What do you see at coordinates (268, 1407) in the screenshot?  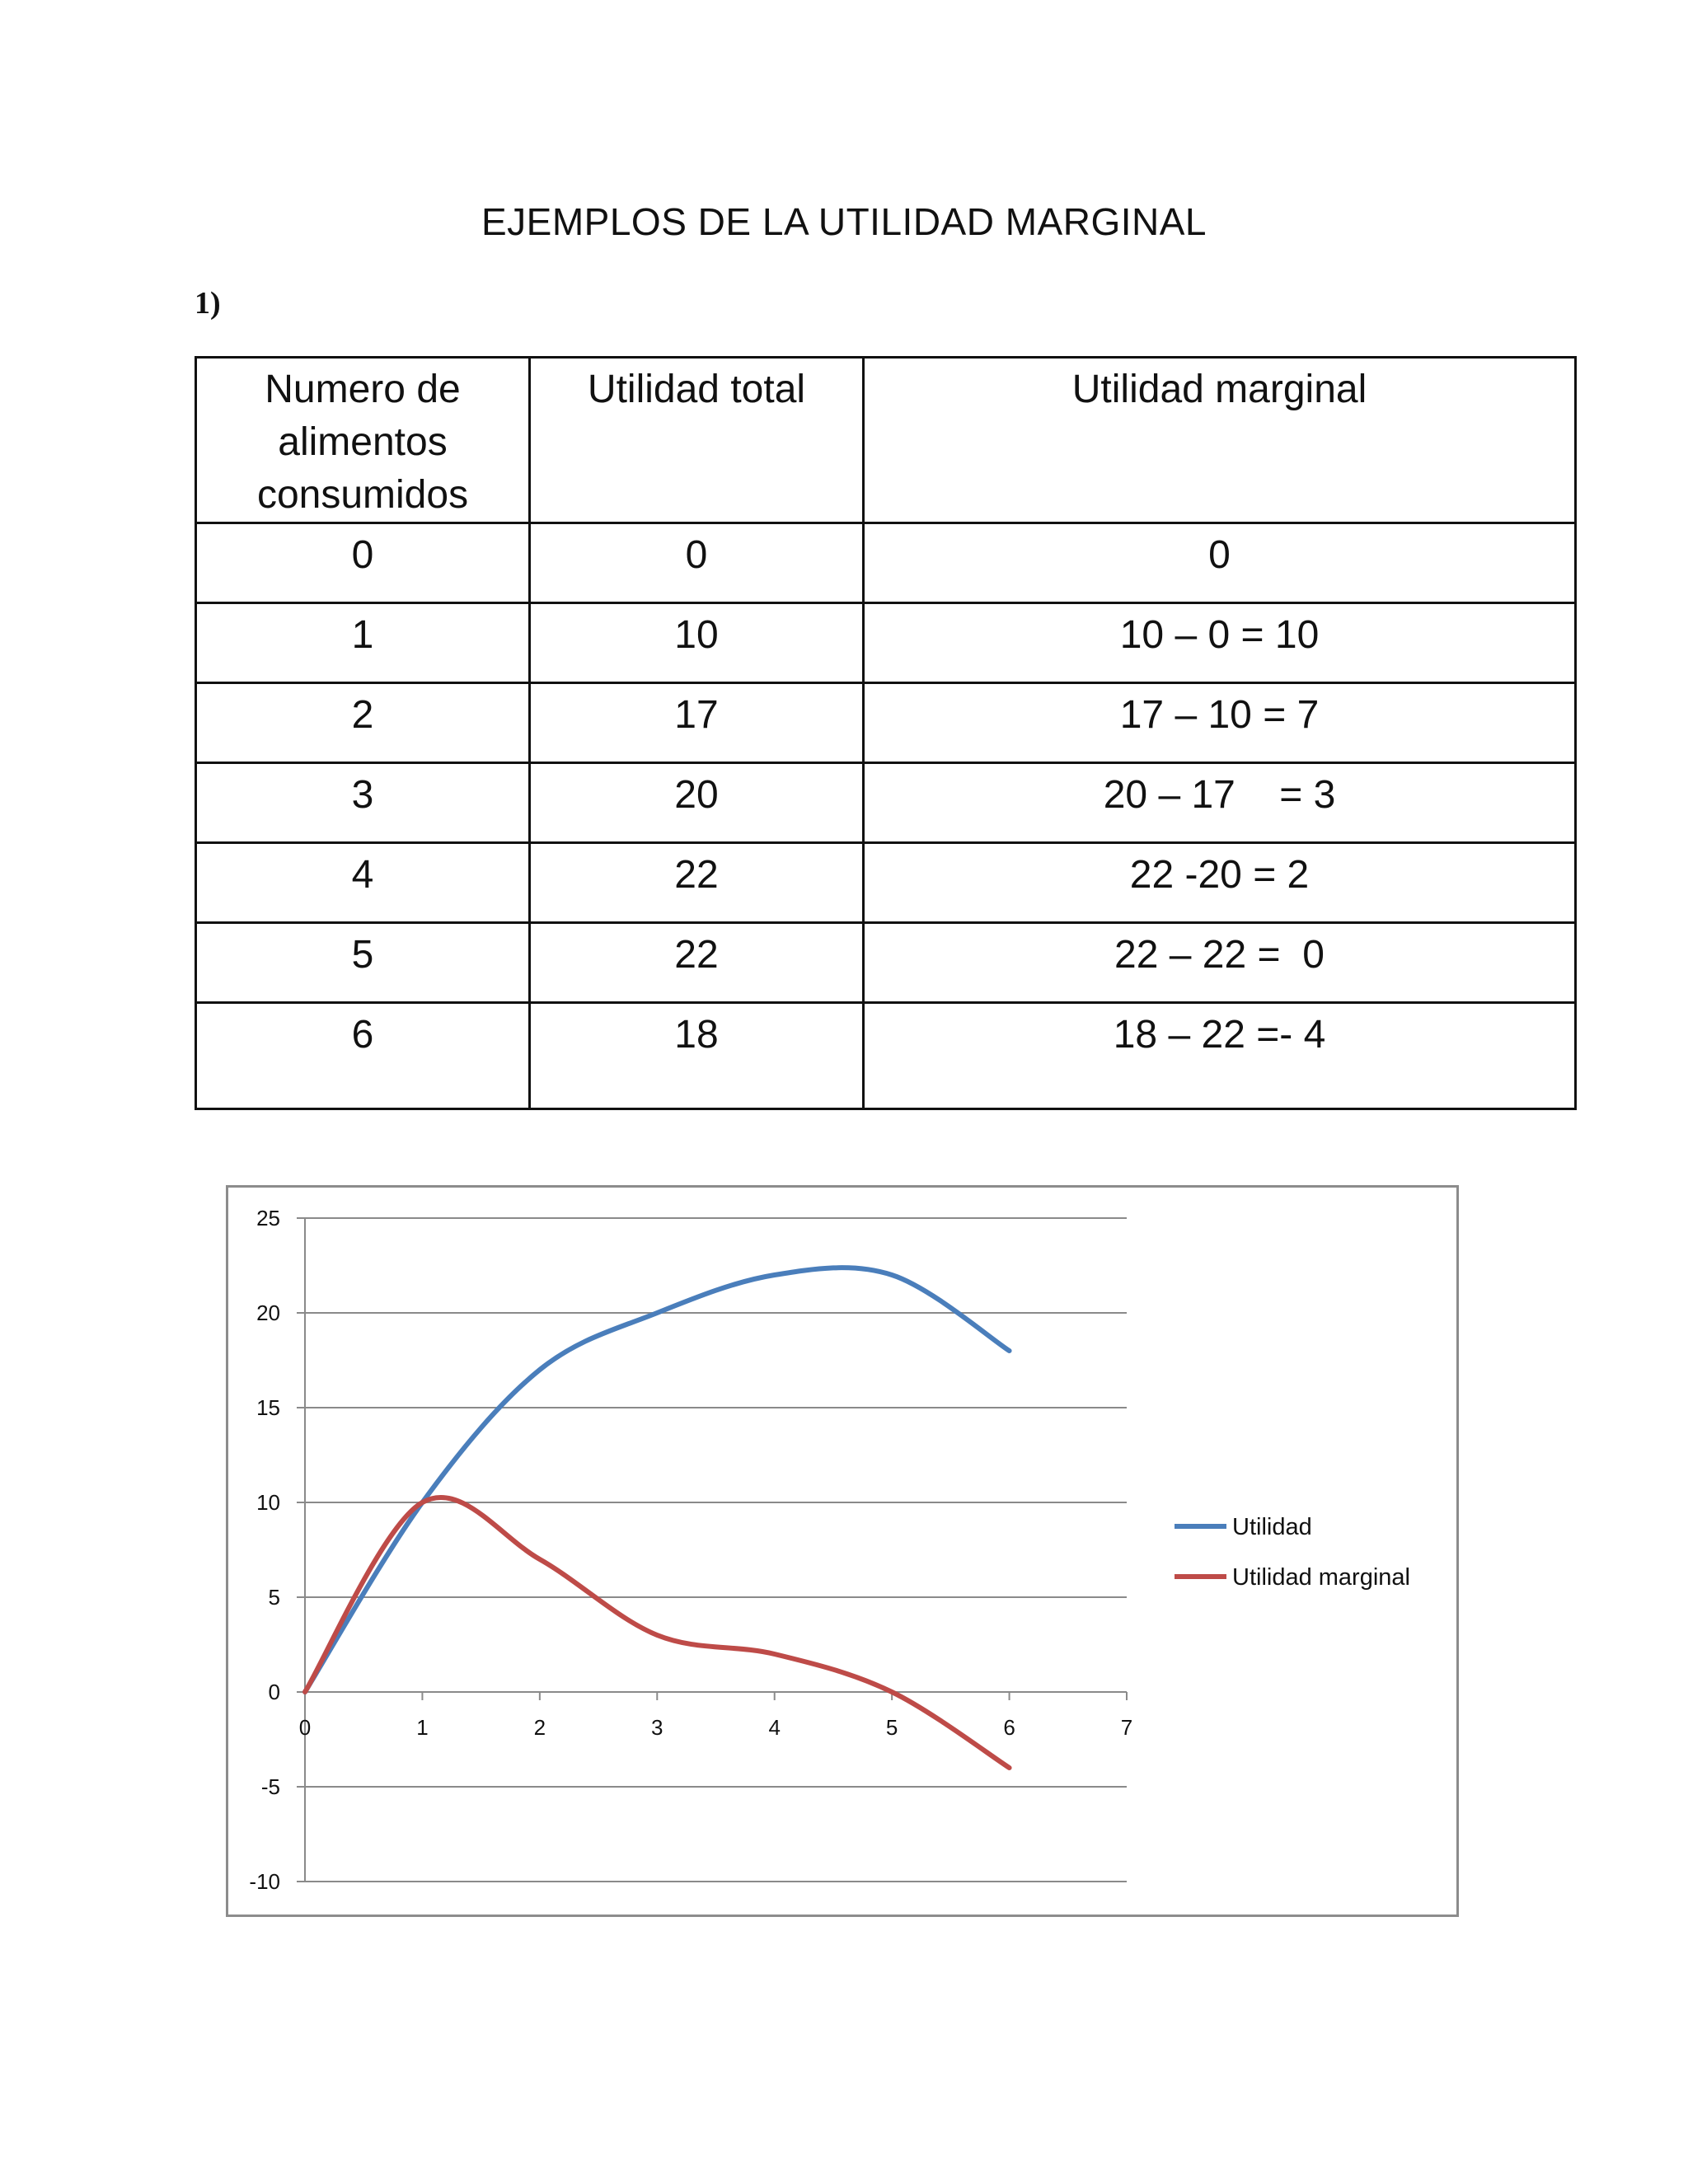 I see `y-tick-label: 15` at bounding box center [268, 1407].